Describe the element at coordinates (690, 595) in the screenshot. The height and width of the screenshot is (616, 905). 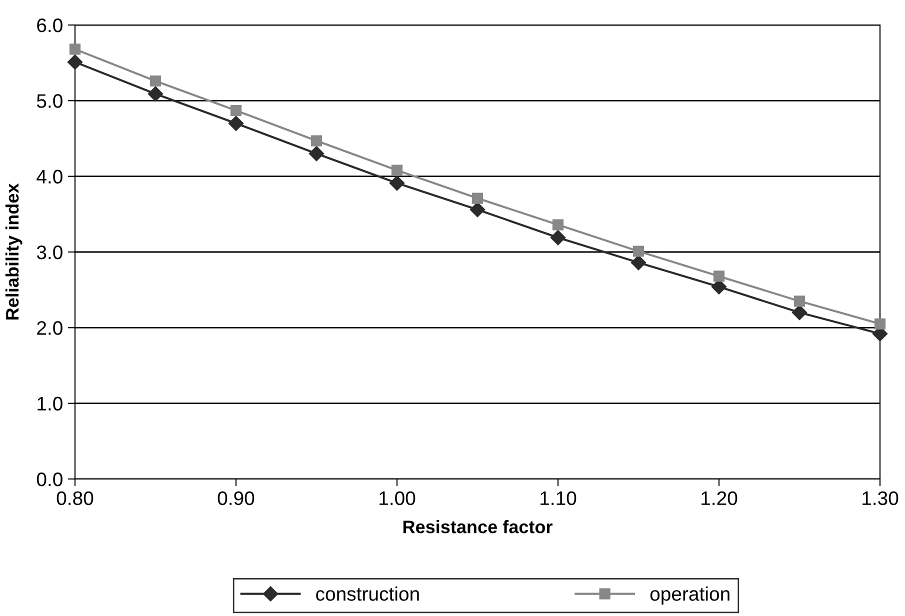
I see `legend-label: operation` at that location.